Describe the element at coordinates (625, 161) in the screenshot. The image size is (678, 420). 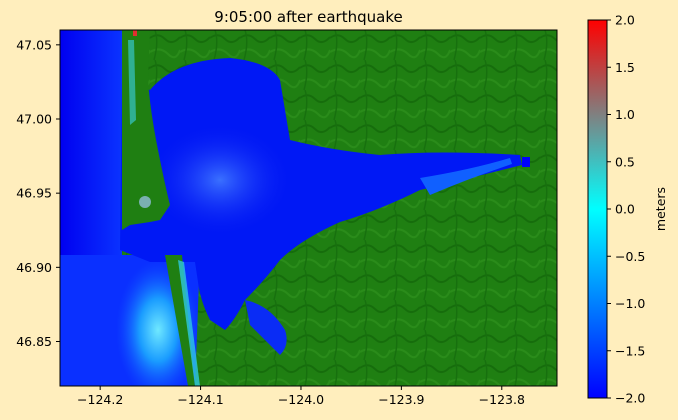
I see `colorbar-tick-label: 0.5` at that location.